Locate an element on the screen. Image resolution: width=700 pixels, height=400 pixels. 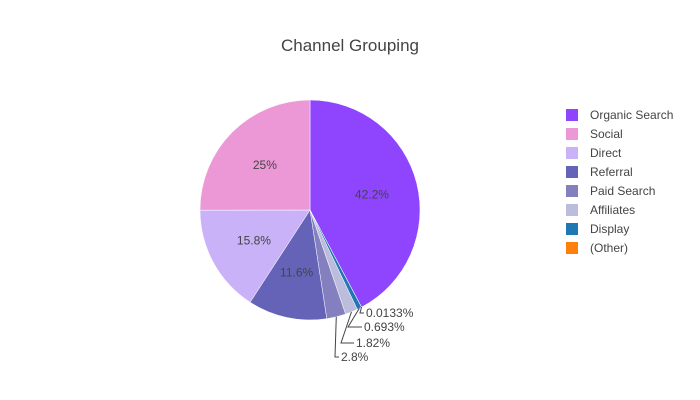
legend-label-direct: Direct is located at coordinates (606, 153).